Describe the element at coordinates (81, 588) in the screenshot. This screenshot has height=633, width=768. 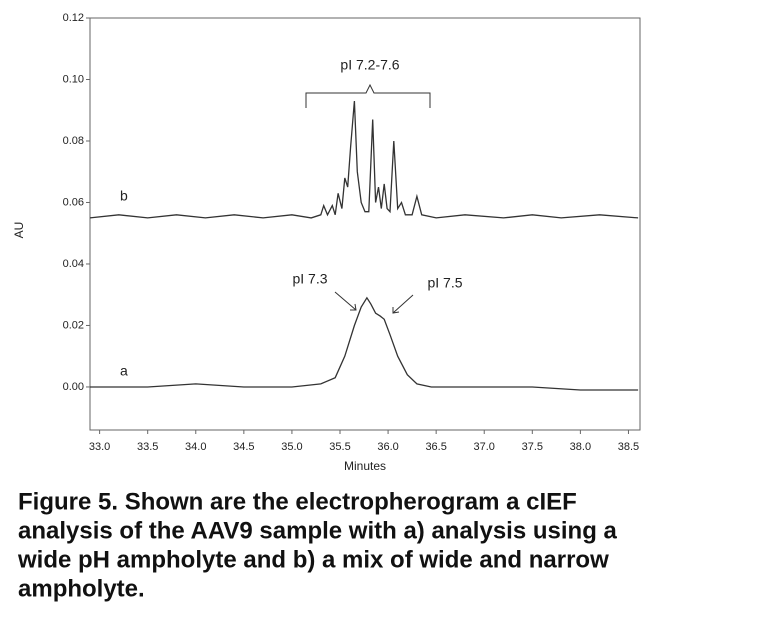
I see `caption-line: ampholyte.` at that location.